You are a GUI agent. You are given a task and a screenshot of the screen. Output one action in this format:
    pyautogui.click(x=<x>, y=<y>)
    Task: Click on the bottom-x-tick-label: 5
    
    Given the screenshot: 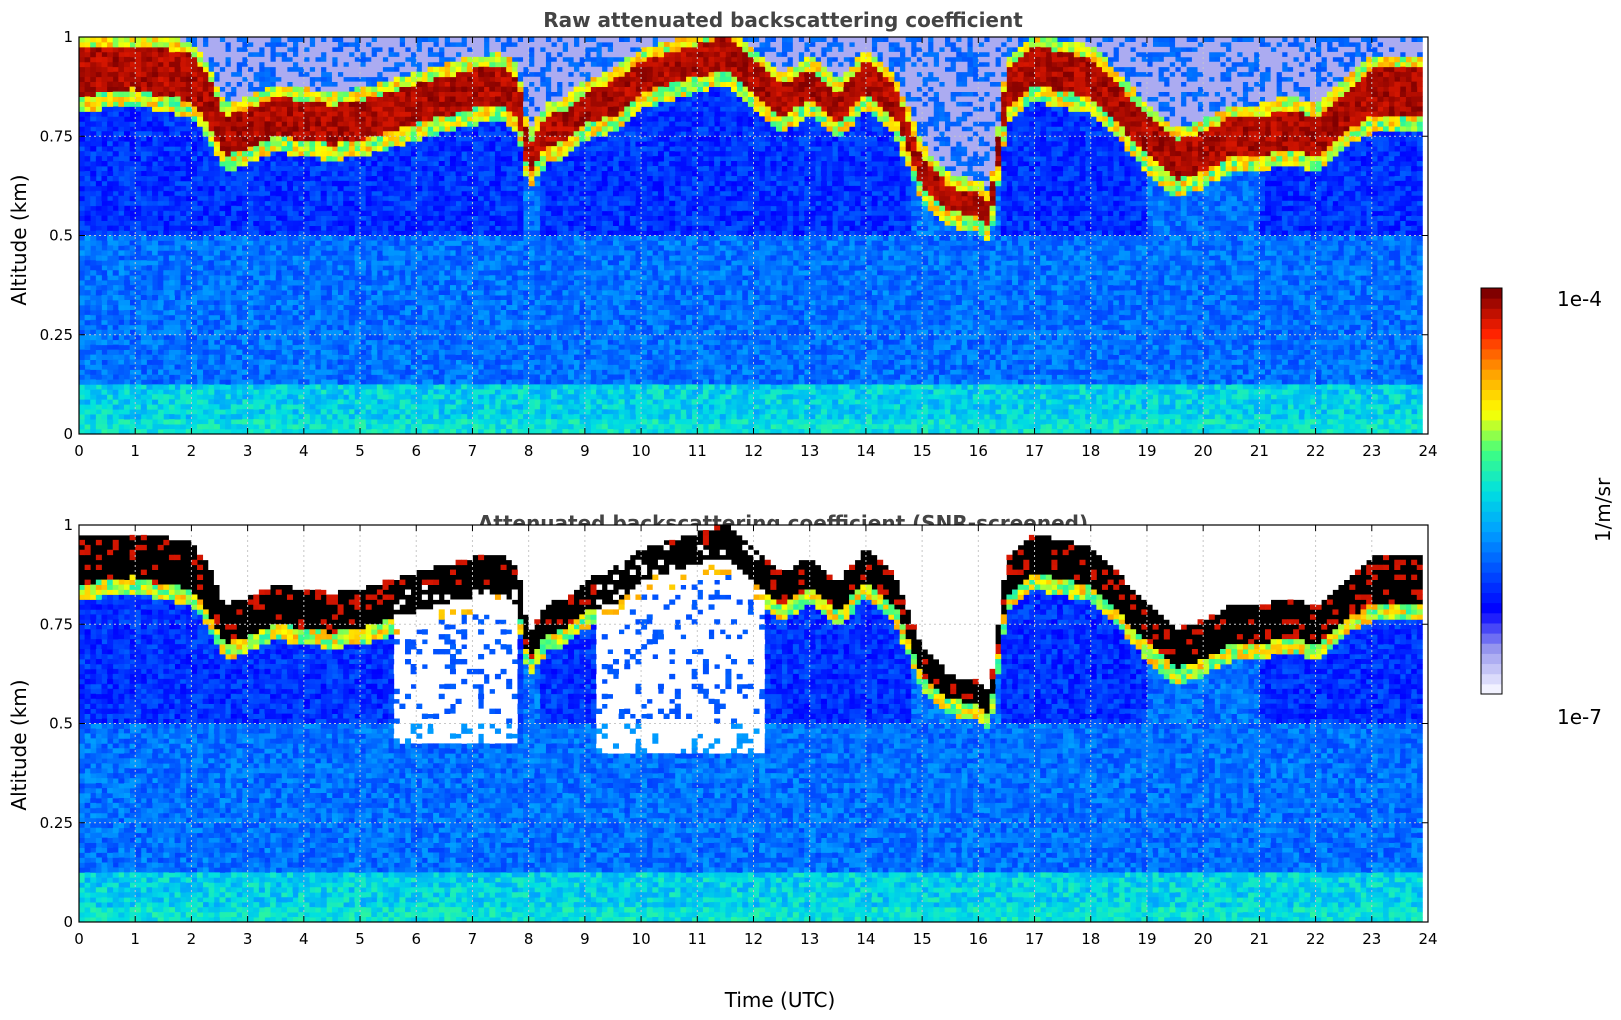 What is the action you would take?
    pyautogui.click(x=360, y=939)
    